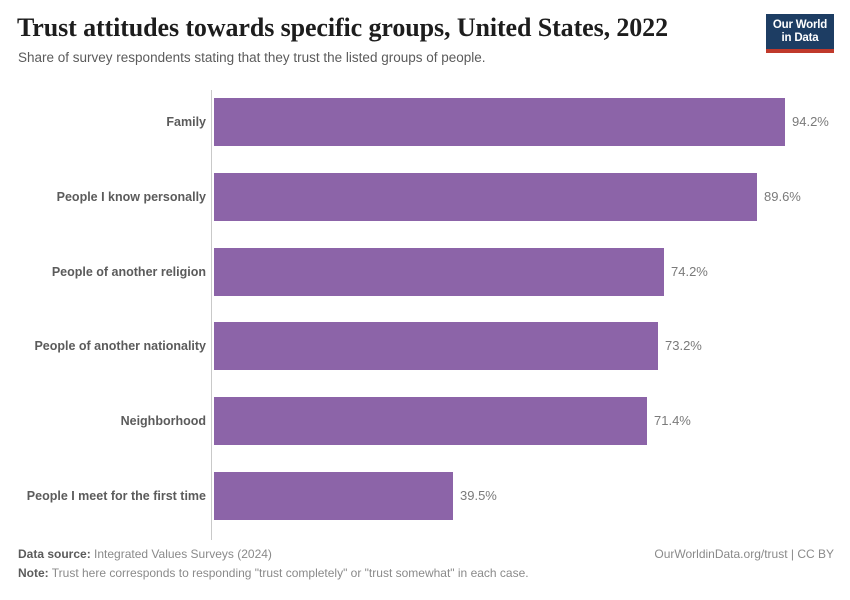  I want to click on owid-logo: Our World in Data, so click(800, 33).